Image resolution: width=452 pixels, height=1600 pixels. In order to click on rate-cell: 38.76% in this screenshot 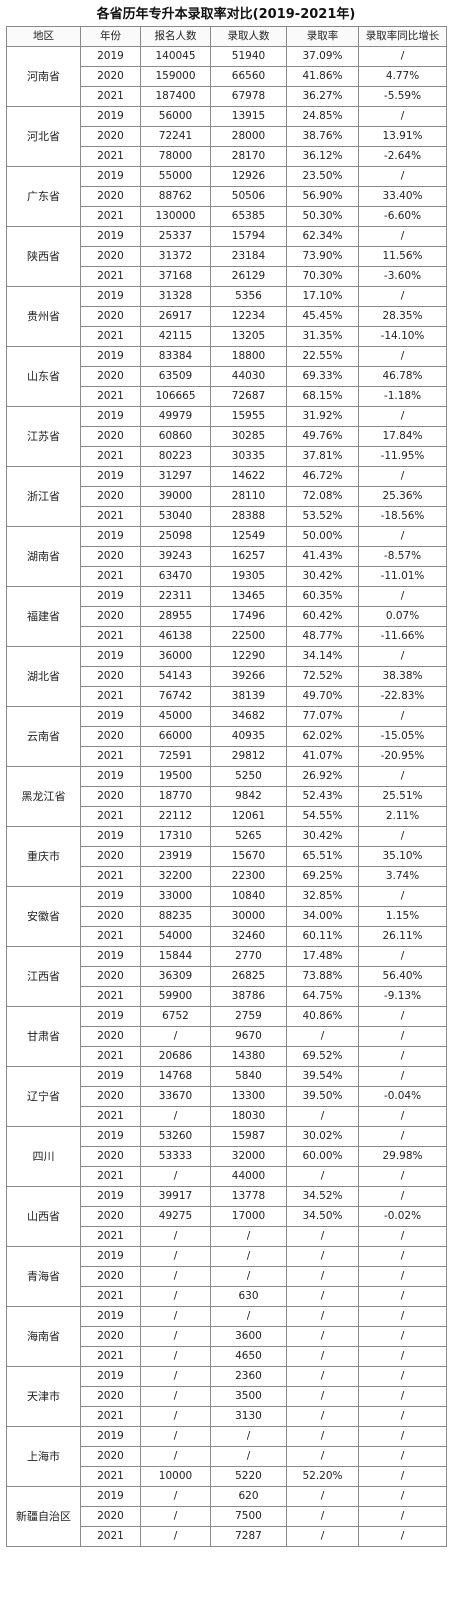, I will do `click(322, 136)`.